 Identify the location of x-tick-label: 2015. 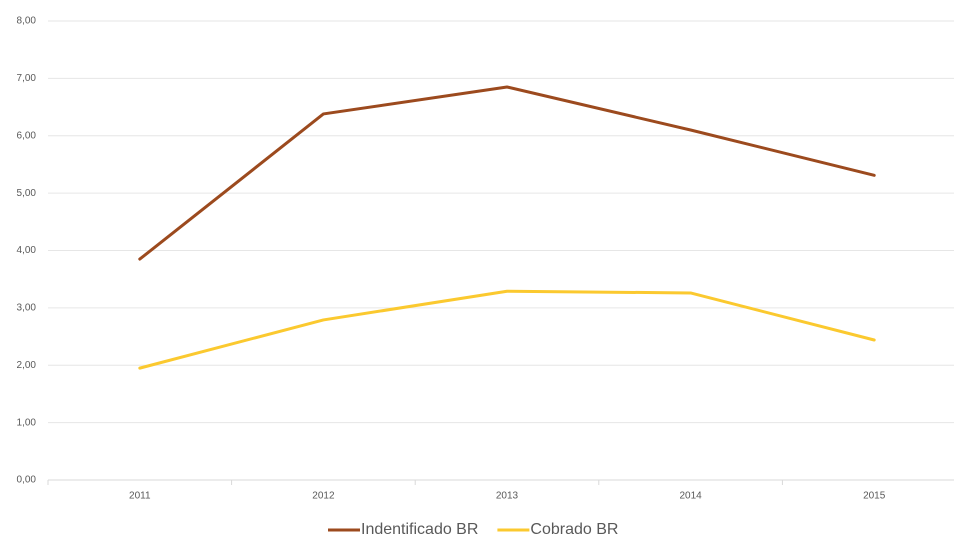
(874, 496).